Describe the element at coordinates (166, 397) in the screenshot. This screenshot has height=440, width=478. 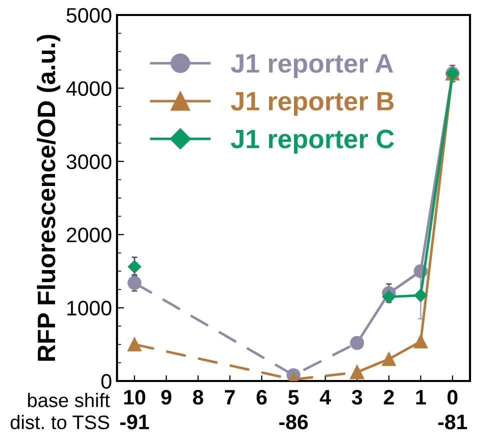
I see `x-tick-label: 9` at that location.